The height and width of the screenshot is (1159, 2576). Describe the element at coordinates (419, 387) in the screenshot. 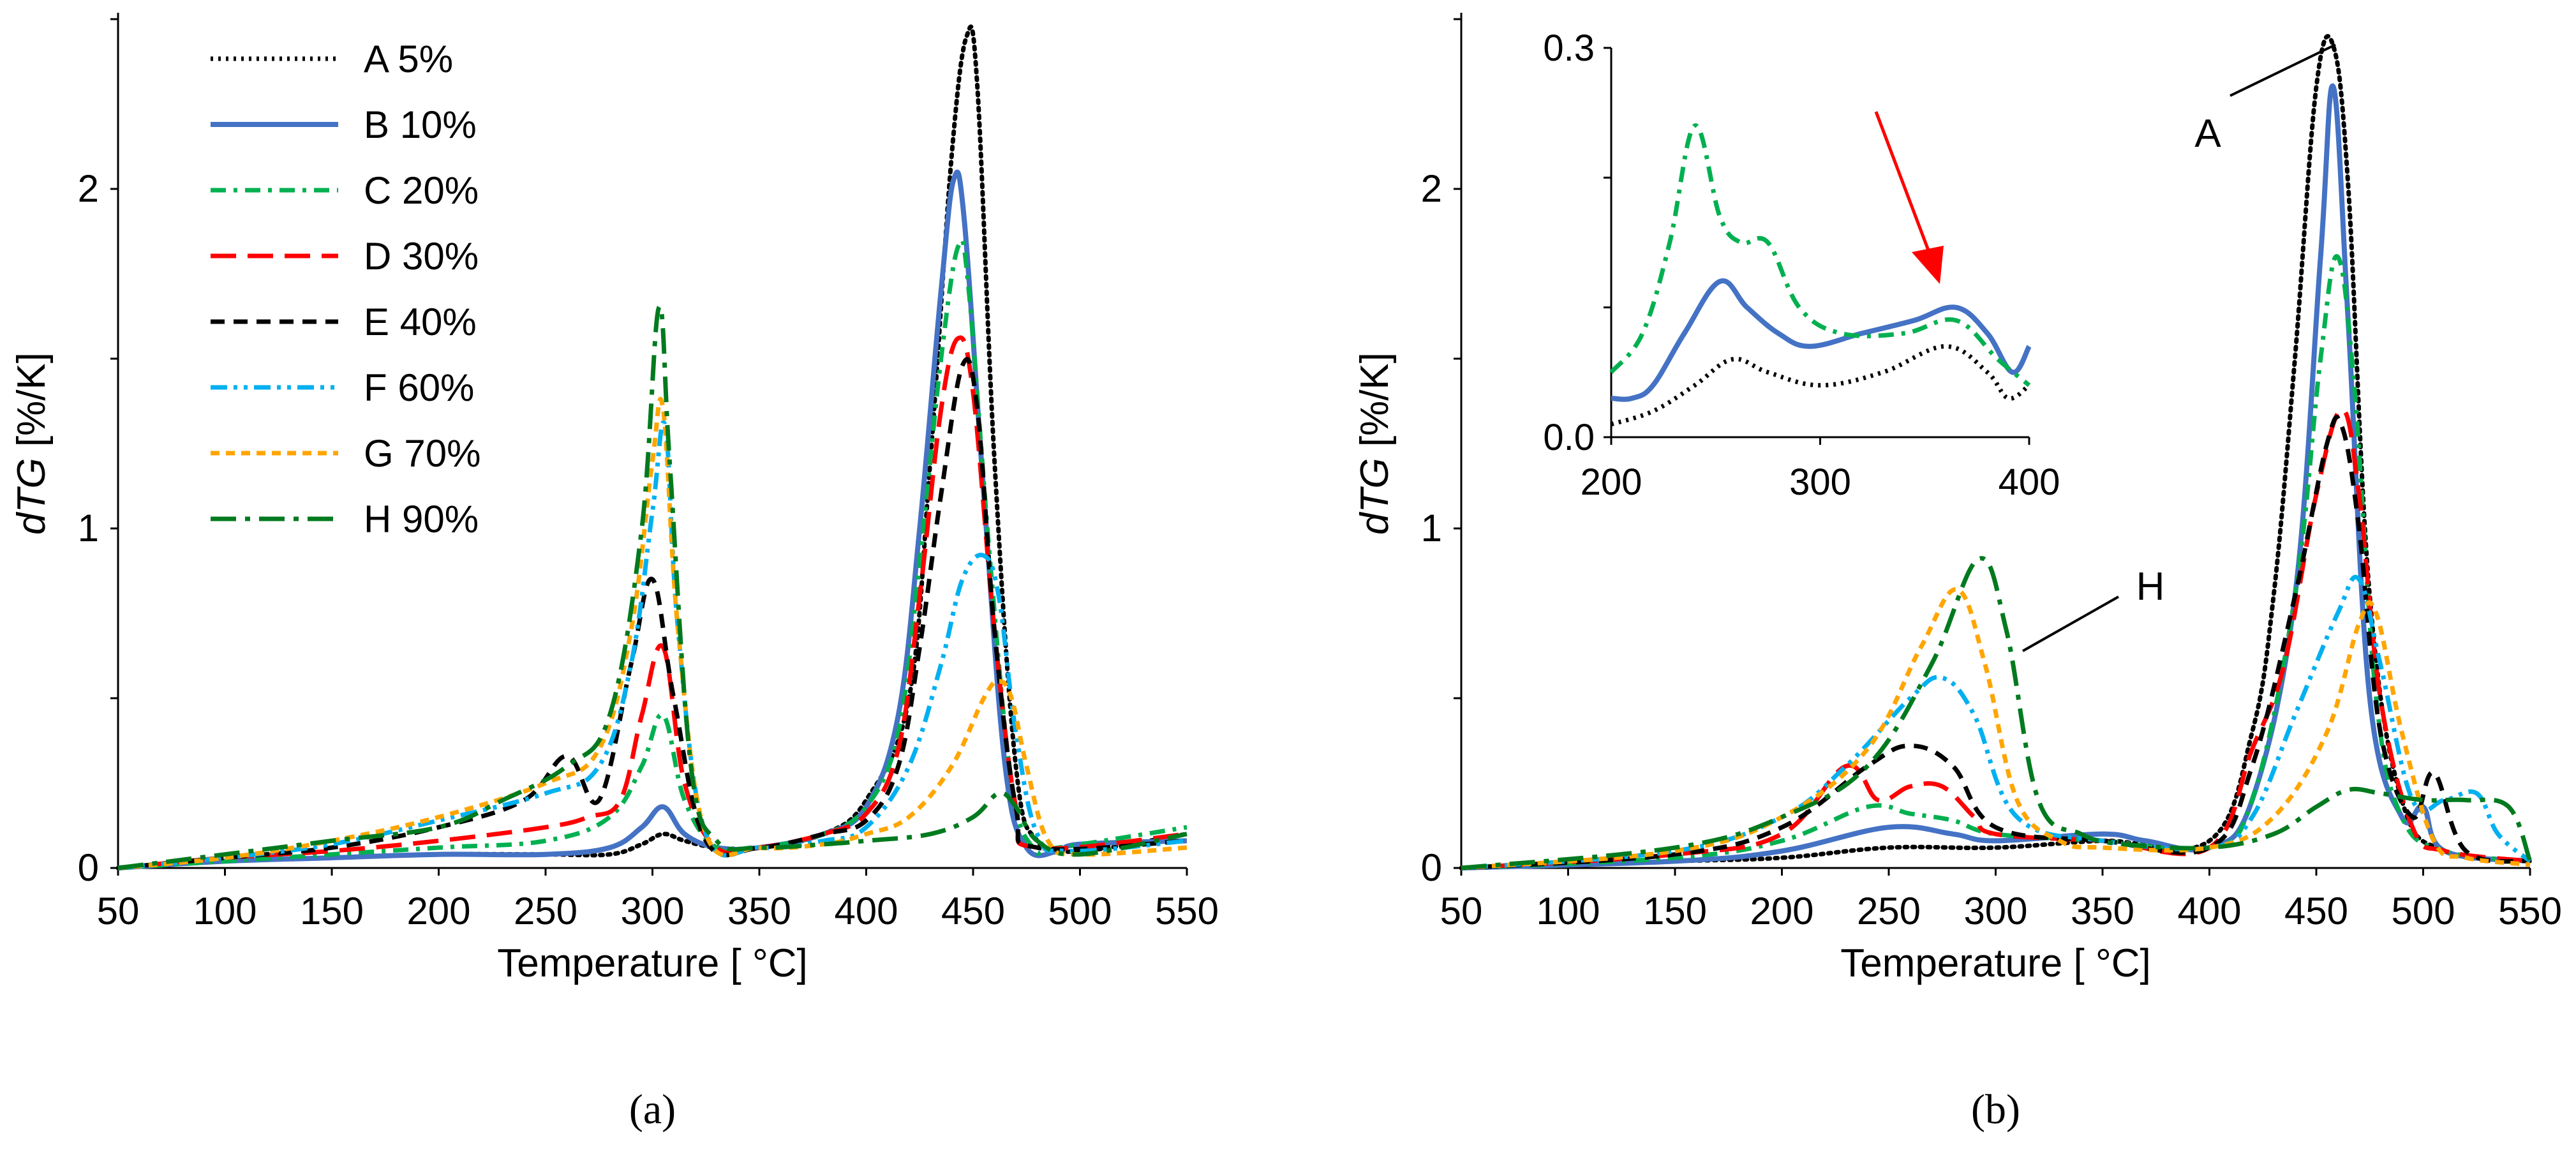

I see `legend-label: F 60%` at that location.